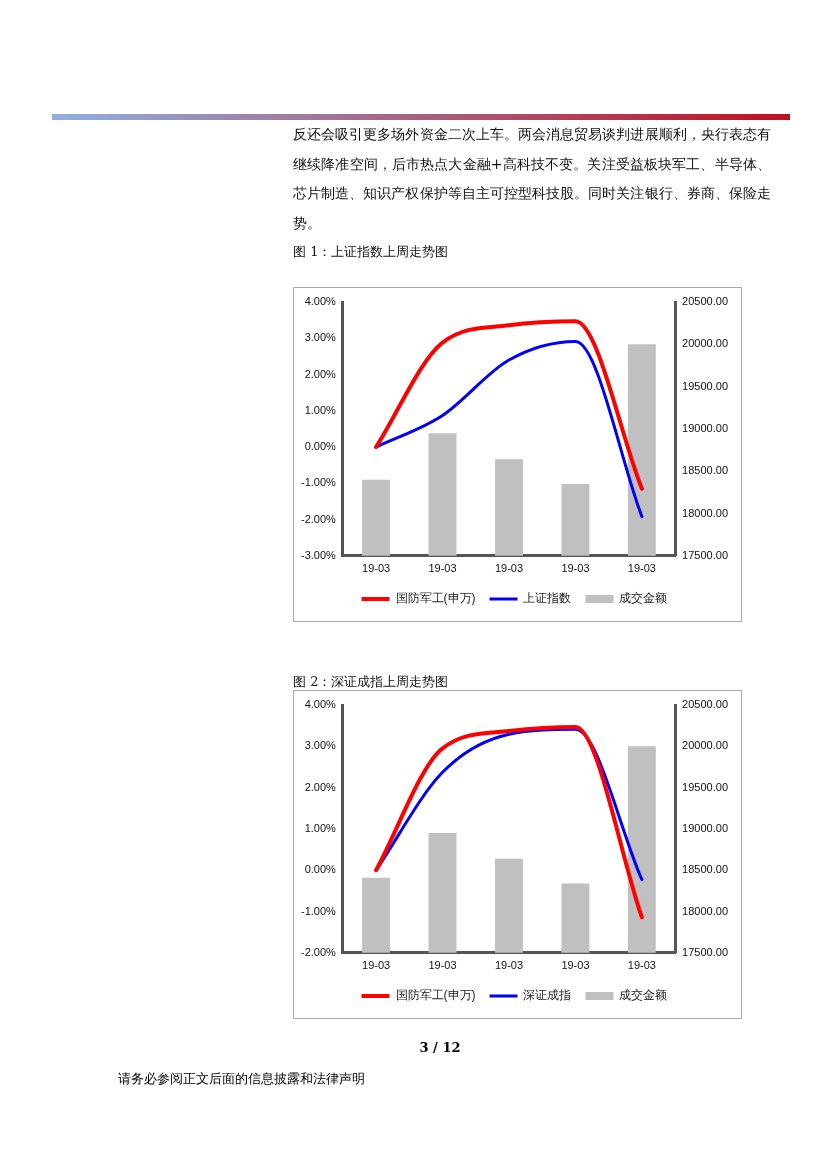 Image resolution: width=827 pixels, height=1169 pixels. I want to click on text: 请务必参阅正文后面的信息披露和法律声明, so click(241, 1079).